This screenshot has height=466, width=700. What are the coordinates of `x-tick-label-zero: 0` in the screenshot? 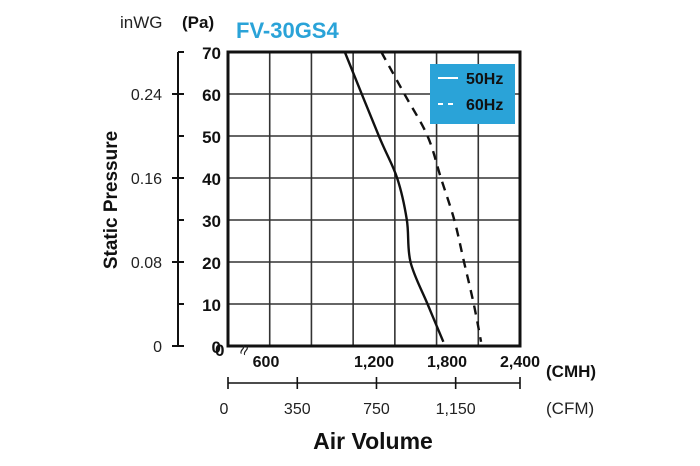 It's located at (219, 350).